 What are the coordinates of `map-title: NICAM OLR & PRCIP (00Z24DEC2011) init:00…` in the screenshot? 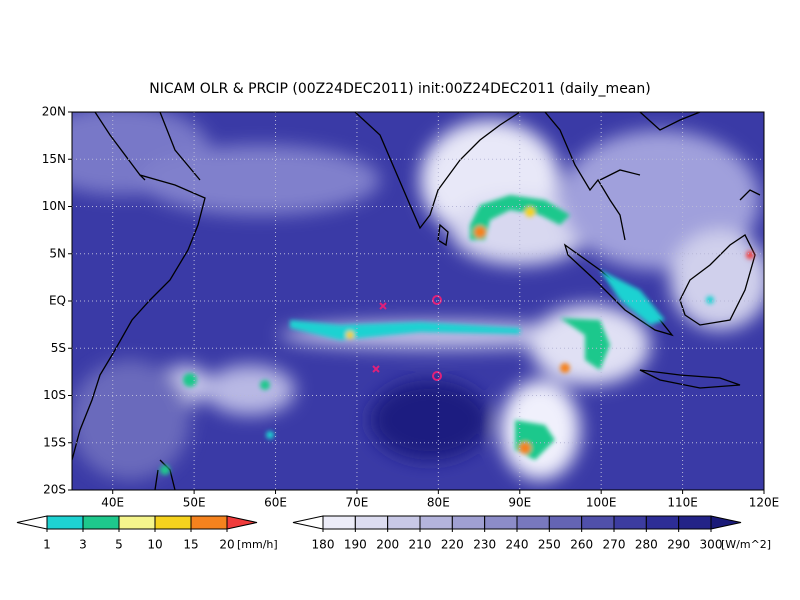 It's located at (399, 89).